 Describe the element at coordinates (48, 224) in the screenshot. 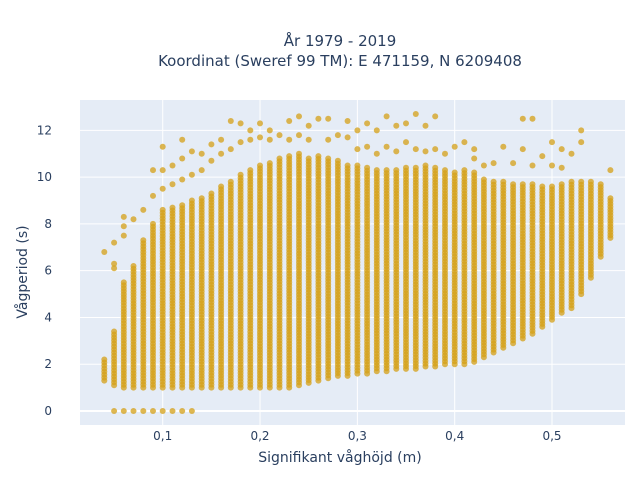

I see `y-tick-label: 8` at that location.